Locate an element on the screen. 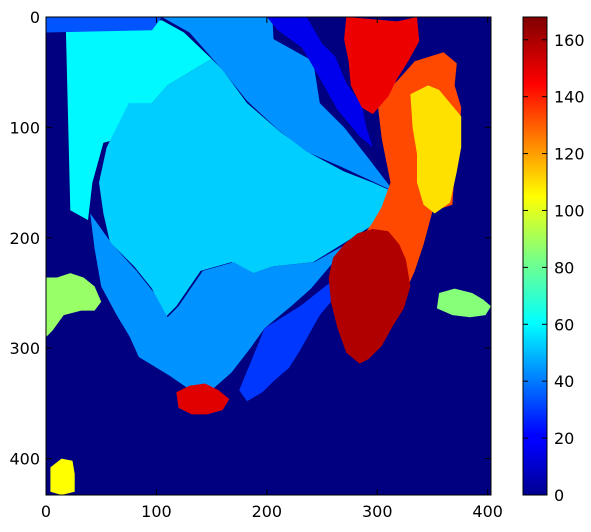 The height and width of the screenshot is (532, 591). colorbar-tick-label: 60 is located at coordinates (564, 324).